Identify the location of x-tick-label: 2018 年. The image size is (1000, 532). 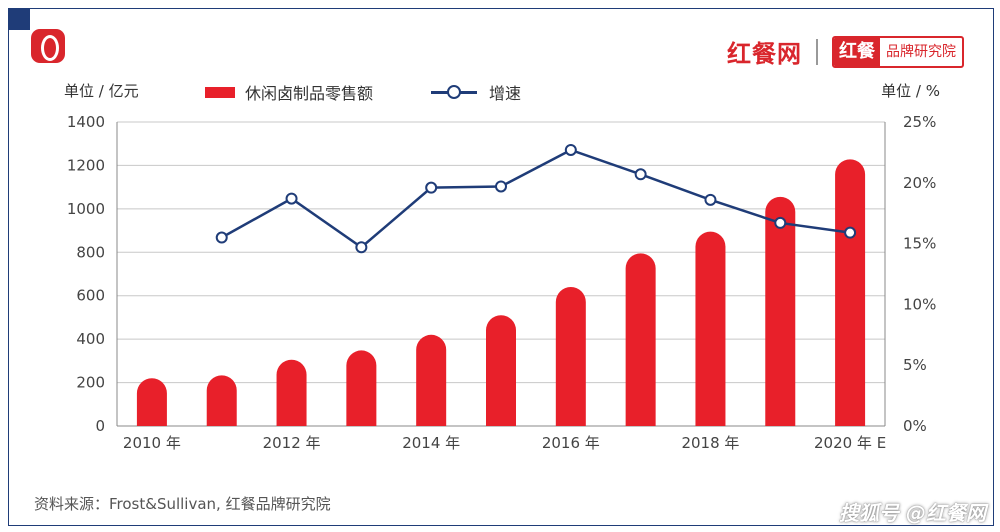
(710, 443).